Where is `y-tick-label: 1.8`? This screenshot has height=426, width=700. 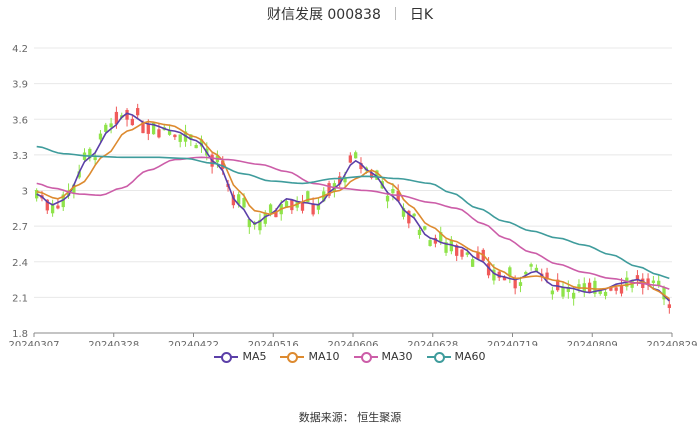 y-tick-label: 1.8 is located at coordinates (20, 334).